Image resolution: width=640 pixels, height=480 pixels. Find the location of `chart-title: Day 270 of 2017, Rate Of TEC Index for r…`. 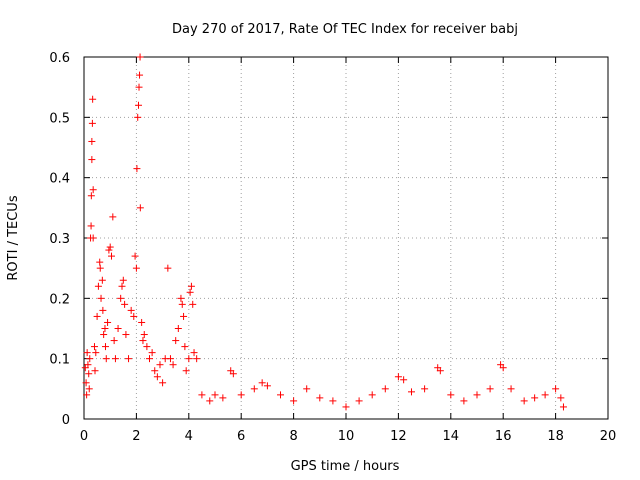

chart-title: Day 270 of 2017, Rate Of TEC Index for r… is located at coordinates (345, 29).